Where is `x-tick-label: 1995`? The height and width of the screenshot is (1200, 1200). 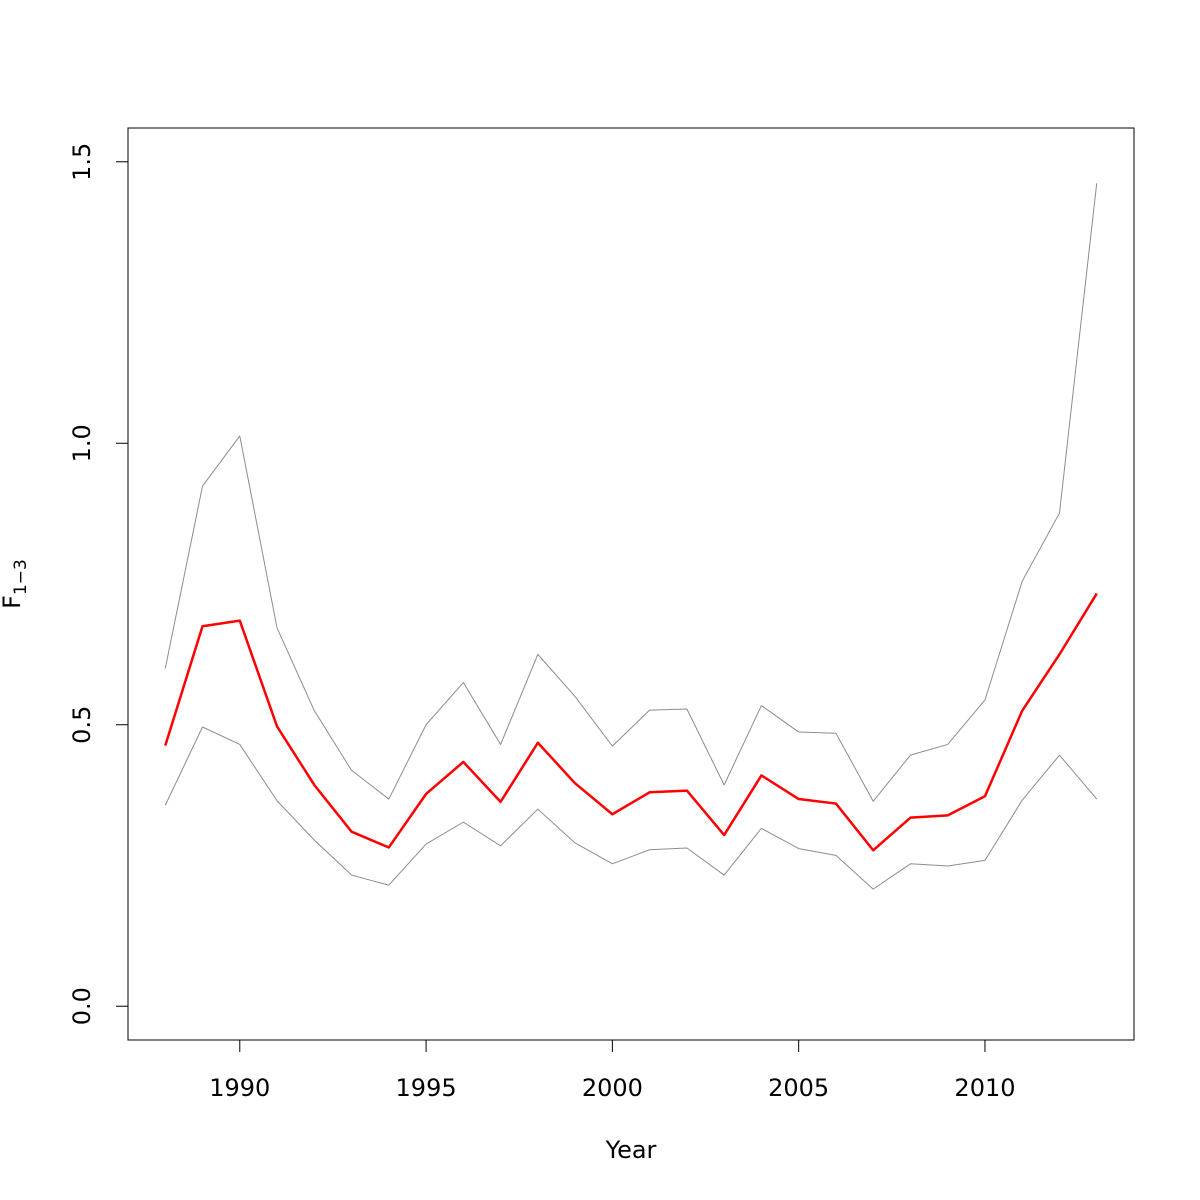 x-tick-label: 1995 is located at coordinates (426, 1088).